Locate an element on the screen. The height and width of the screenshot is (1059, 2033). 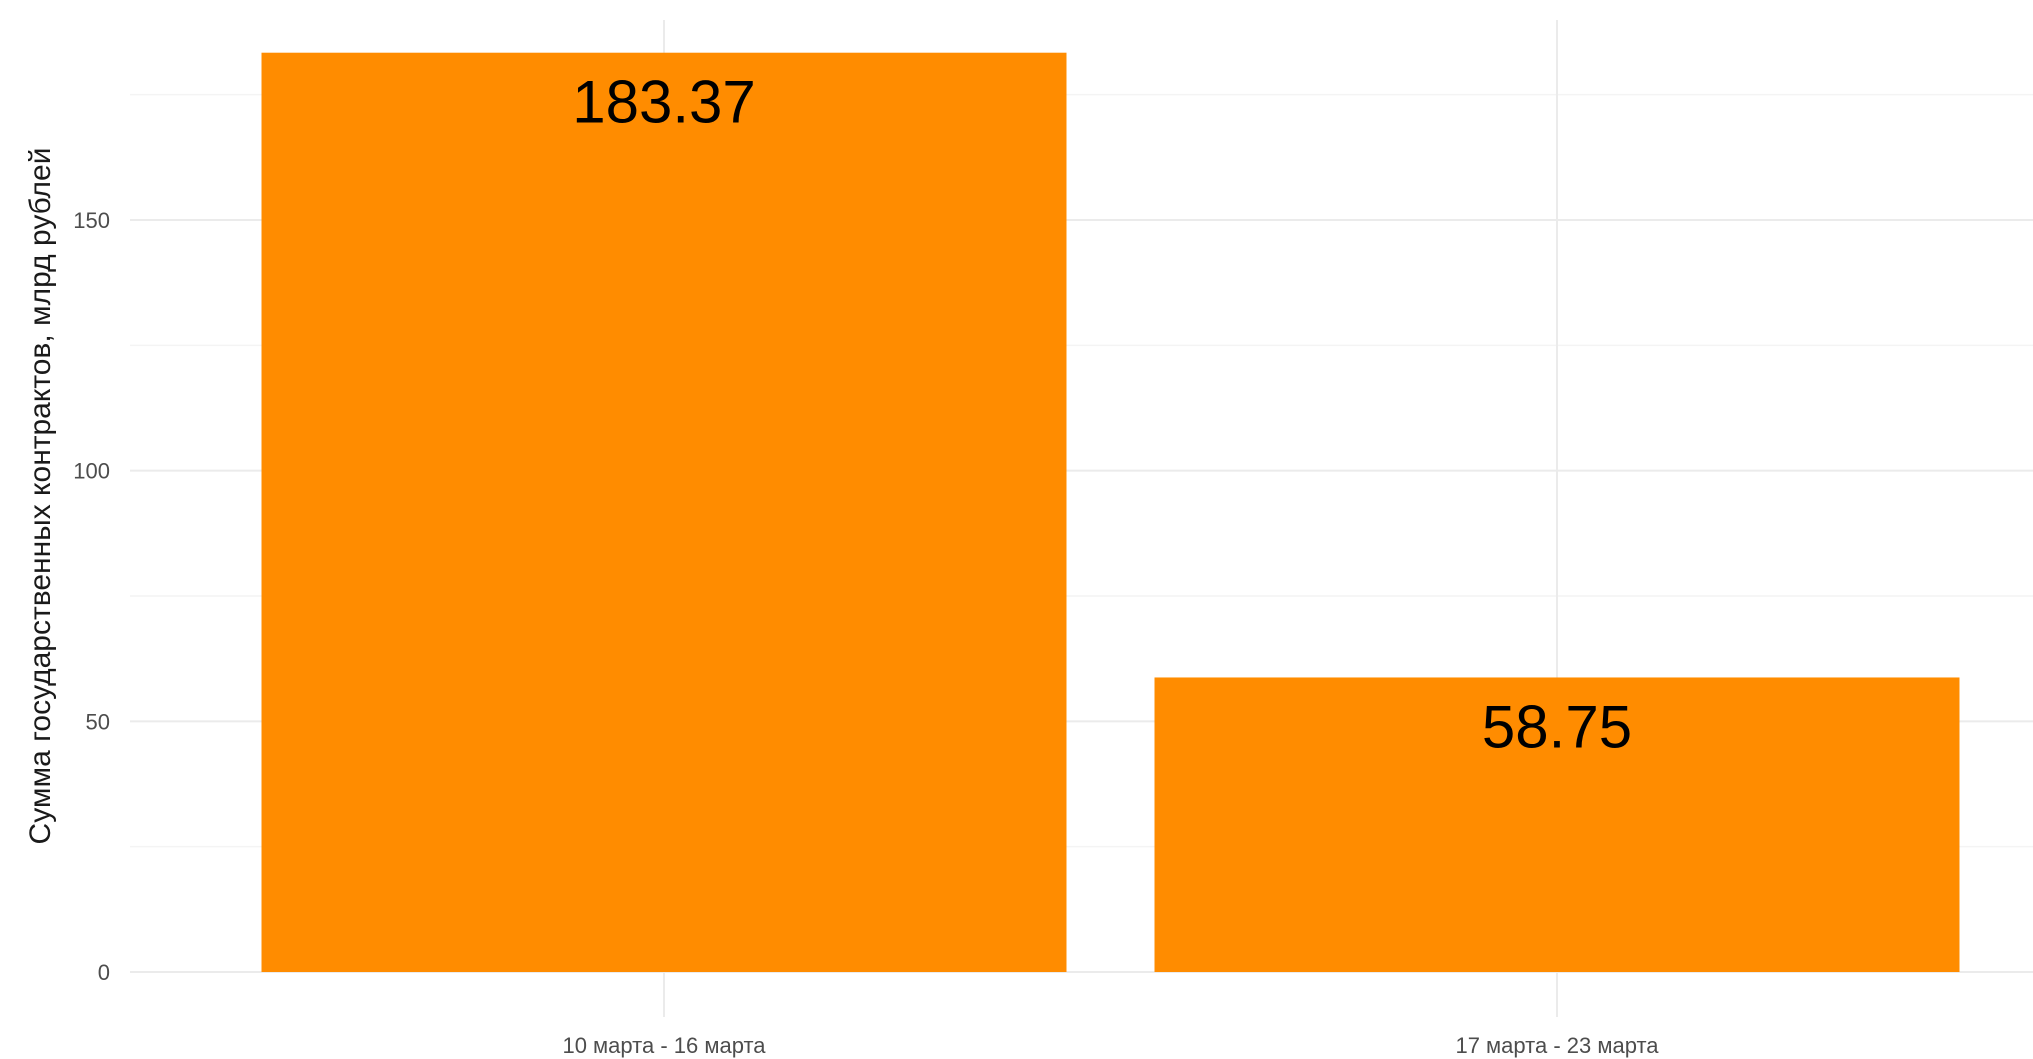
y-tick-label: 100 is located at coordinates (91, 471).